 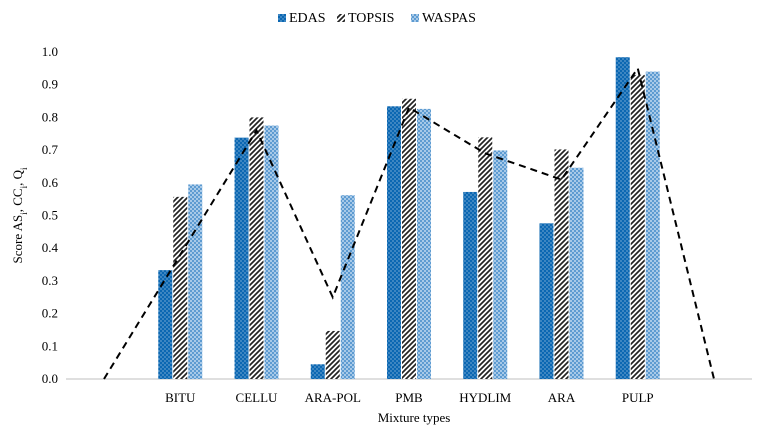 I want to click on x-tick-label: BITU, so click(x=180, y=397).